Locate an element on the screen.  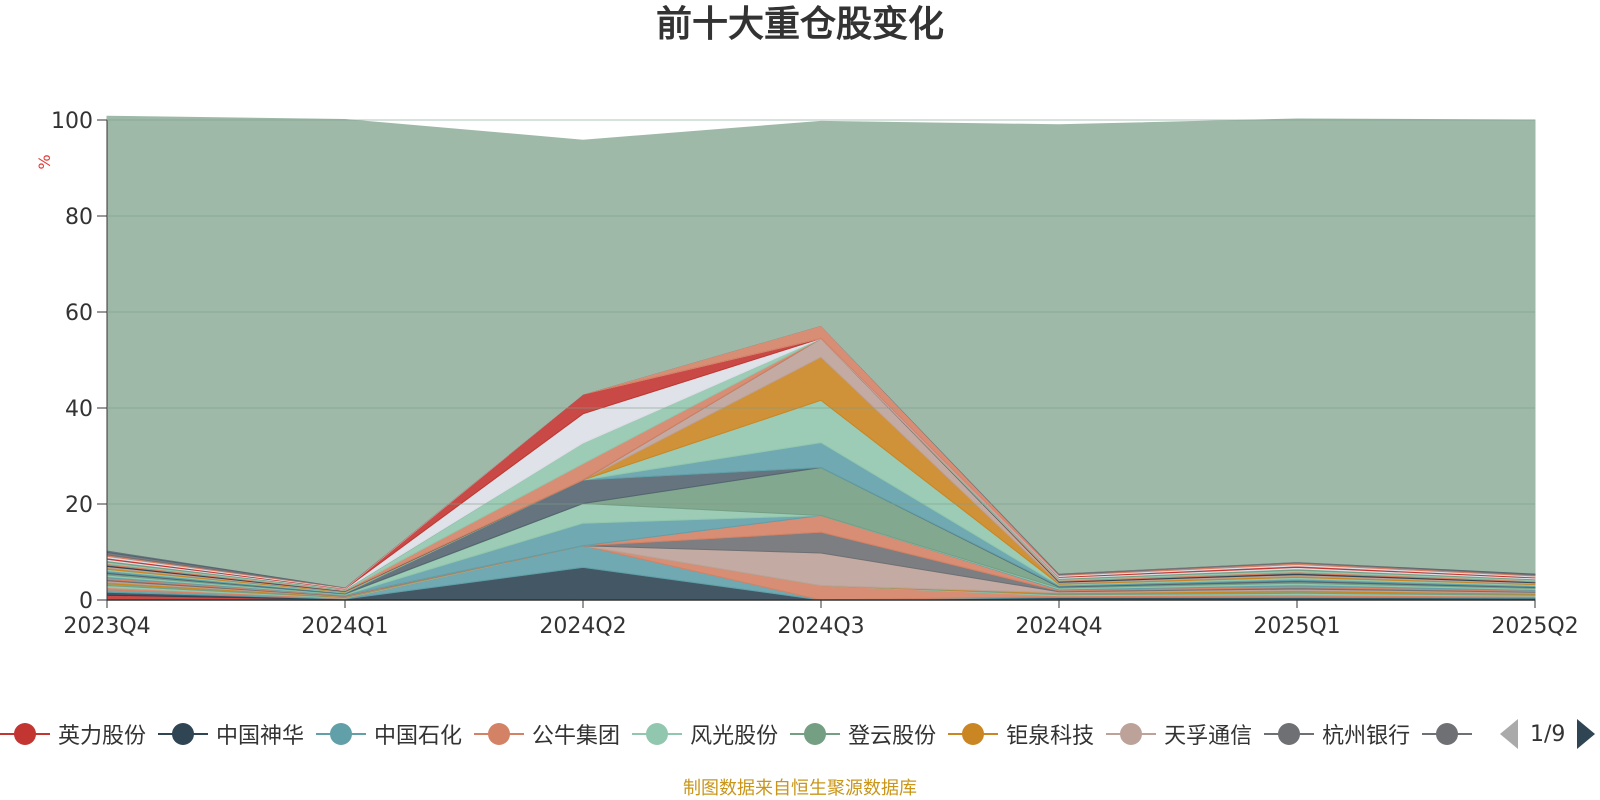
y-tick-label: 0 is located at coordinates (86, 601).